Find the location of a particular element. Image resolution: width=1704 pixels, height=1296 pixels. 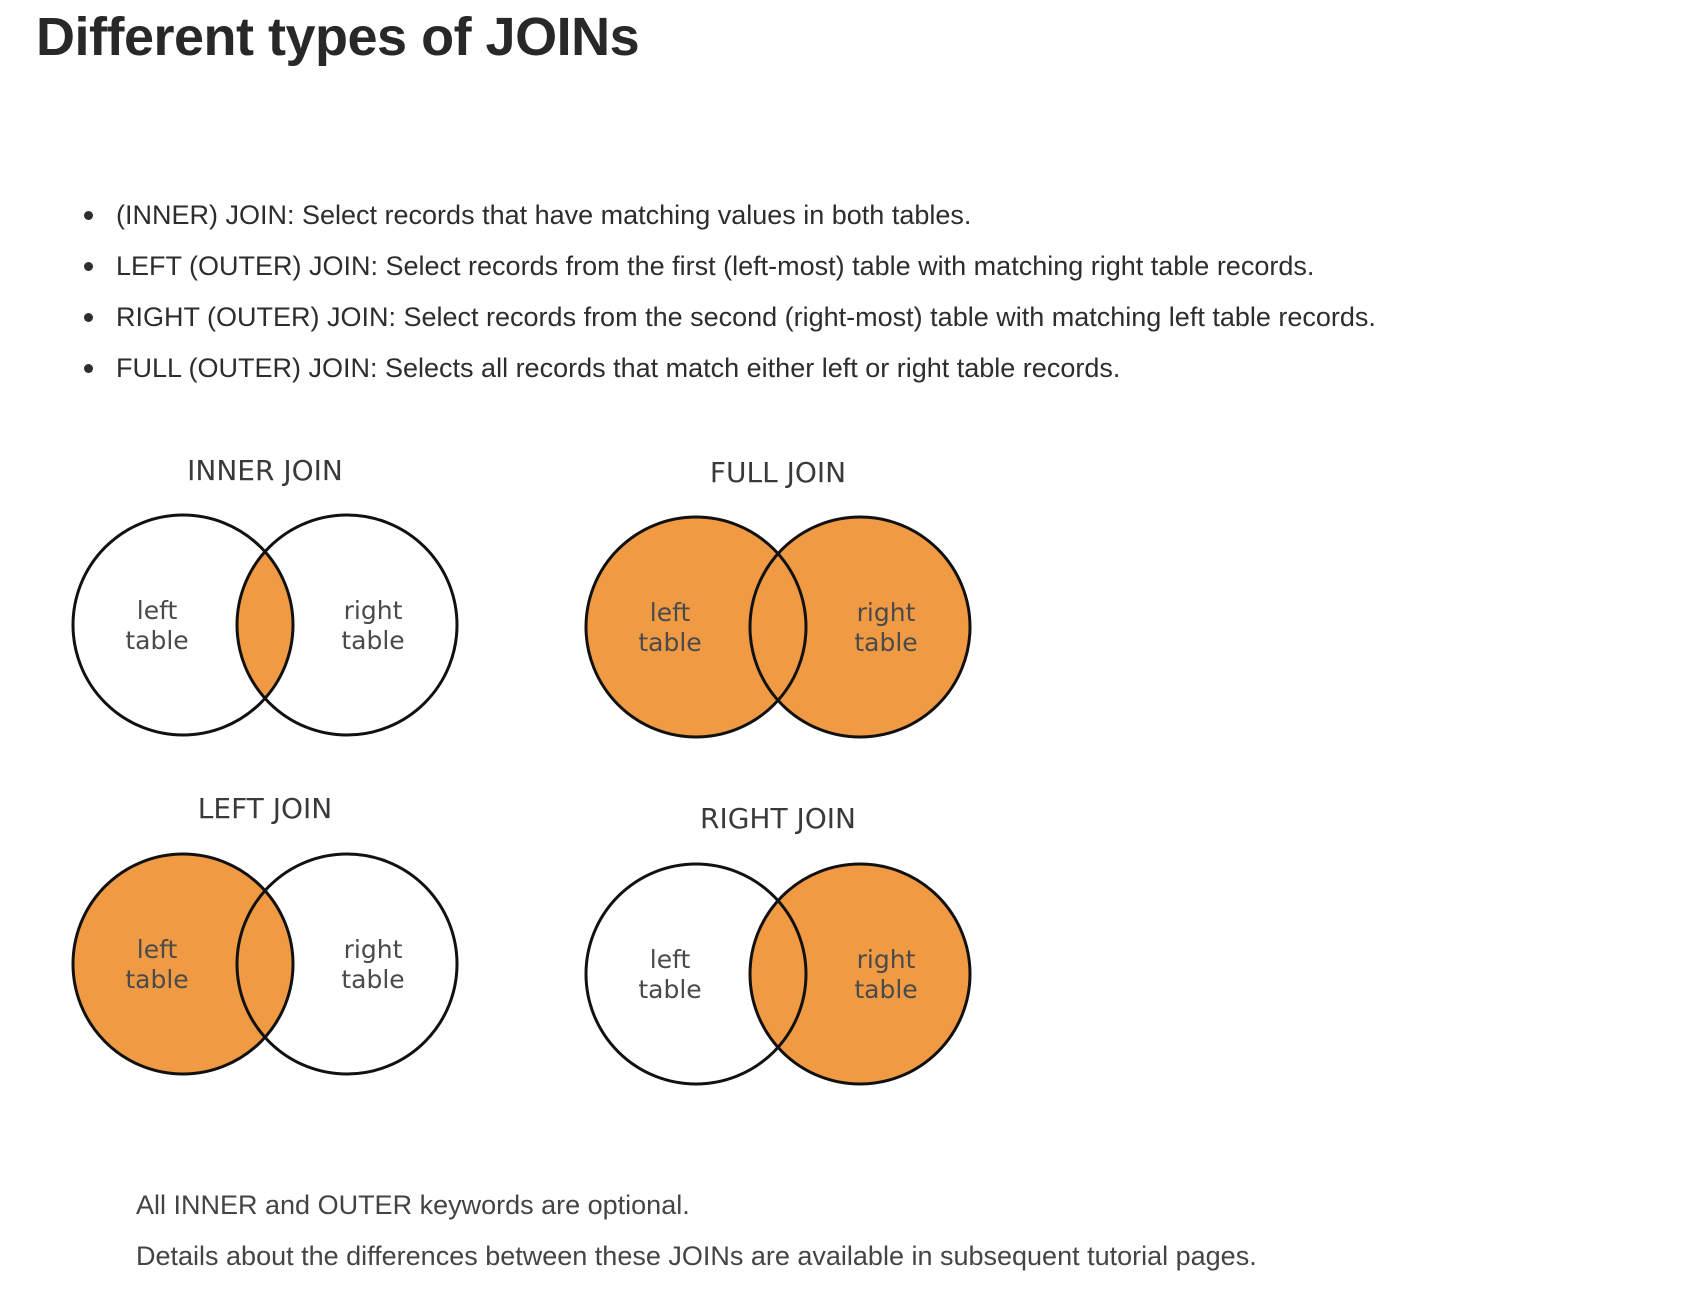

venn-left-join: LEFT JOIN left table right table is located at coordinates (265, 934).